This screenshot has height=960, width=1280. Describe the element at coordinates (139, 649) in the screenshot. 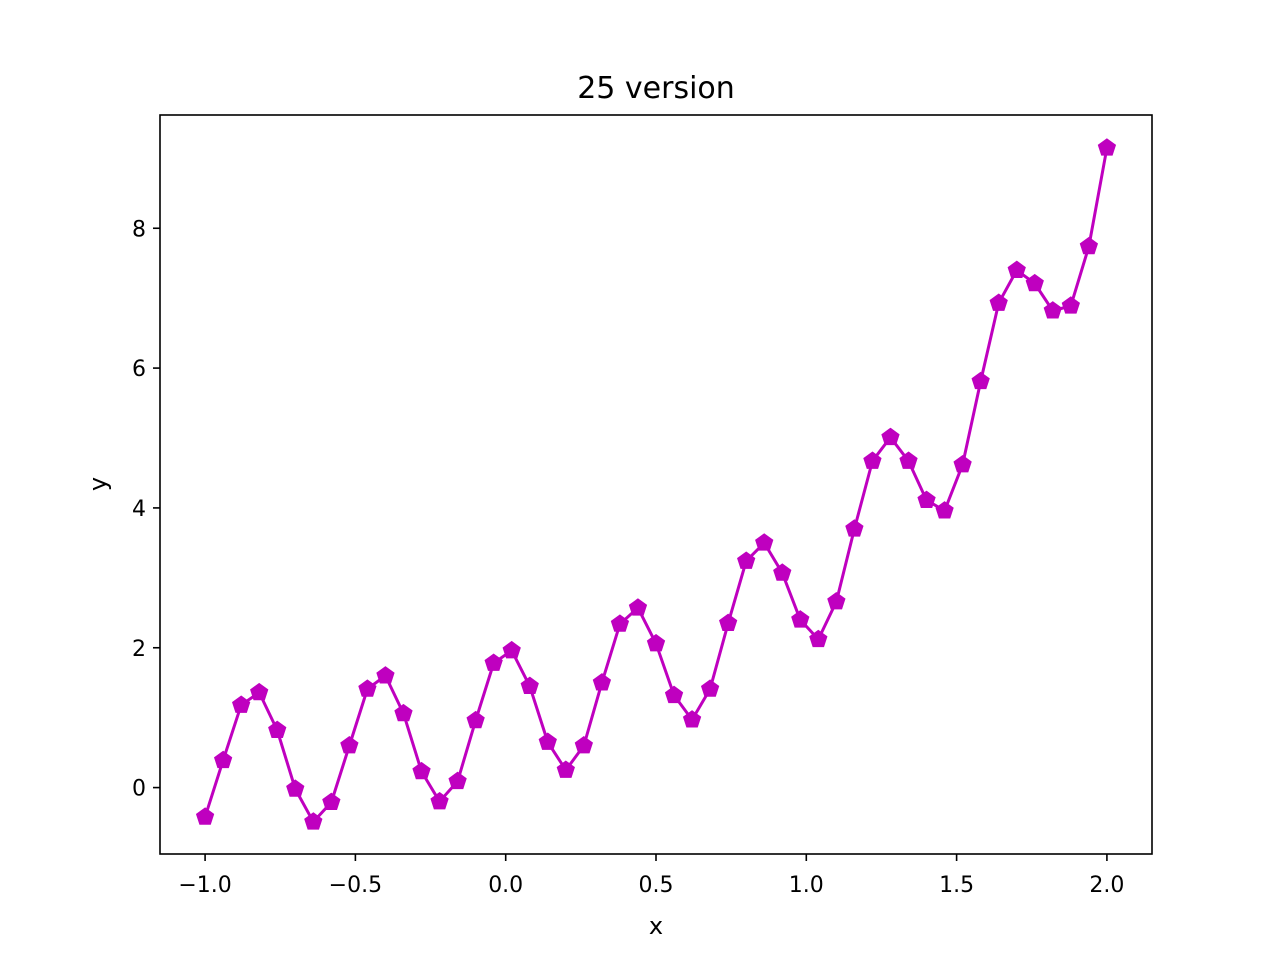

I see `y-tick-label: 2` at that location.